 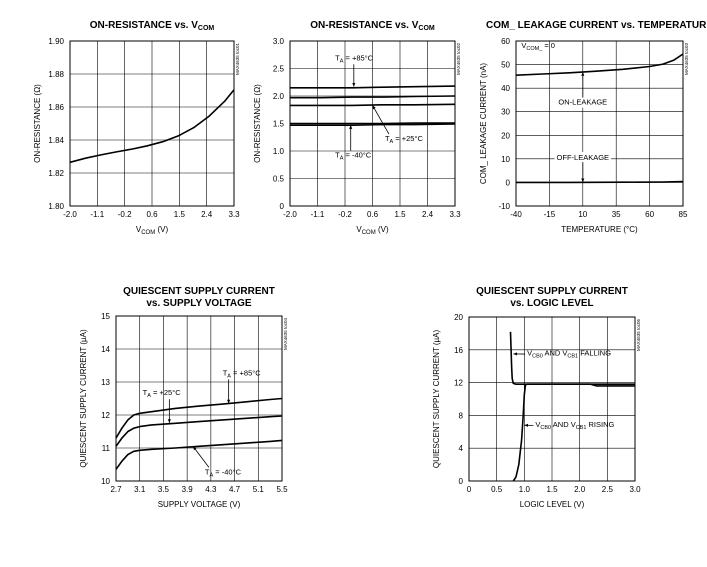 I want to click on x-tick-label: 0.5, so click(x=497, y=489).